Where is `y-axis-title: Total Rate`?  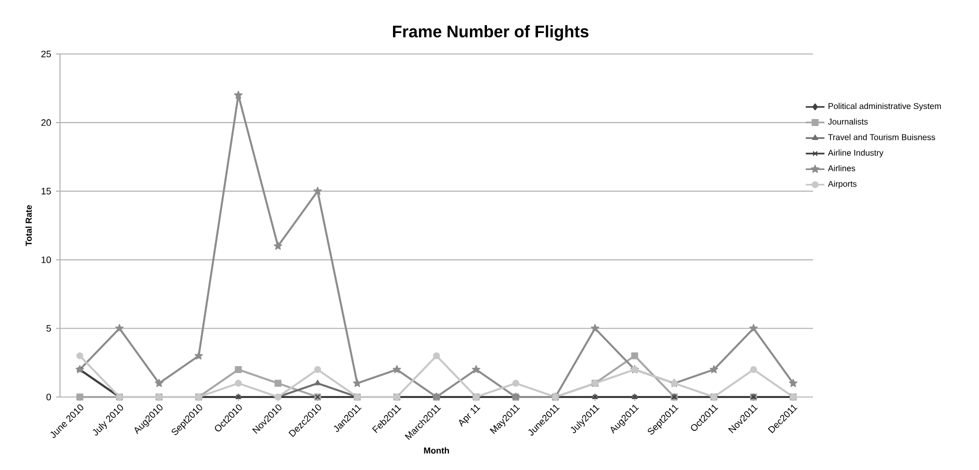 y-axis-title: Total Rate is located at coordinates (28, 225).